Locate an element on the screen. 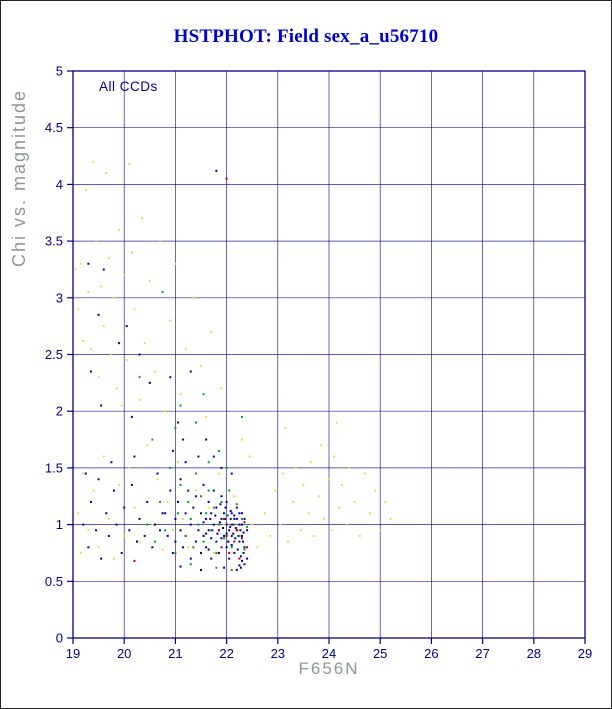 This screenshot has width=612, height=709. svg-text: 4.5 is located at coordinates (54, 127).